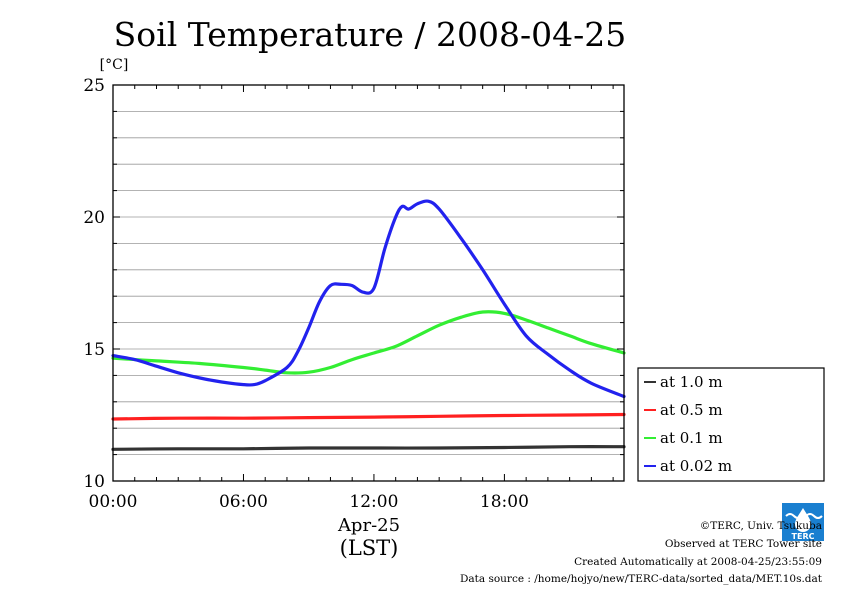 The image size is (842, 595). What do you see at coordinates (760, 526) in the screenshot?
I see `copyright-credit: ©TERC, Univ. Tsukuba` at bounding box center [760, 526].